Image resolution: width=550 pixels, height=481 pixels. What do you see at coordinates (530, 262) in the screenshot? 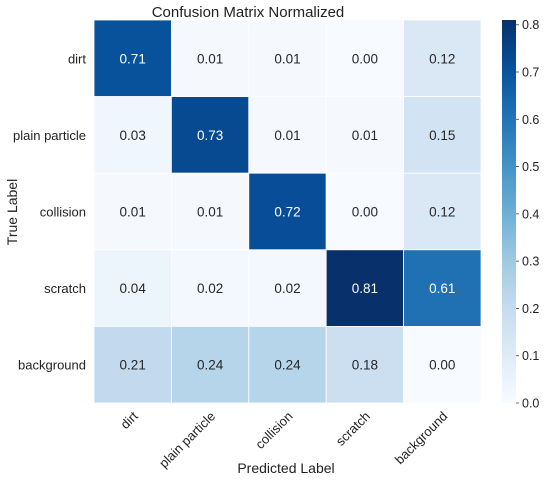
I see `colorbar-tick-label: 0.3` at bounding box center [530, 262].